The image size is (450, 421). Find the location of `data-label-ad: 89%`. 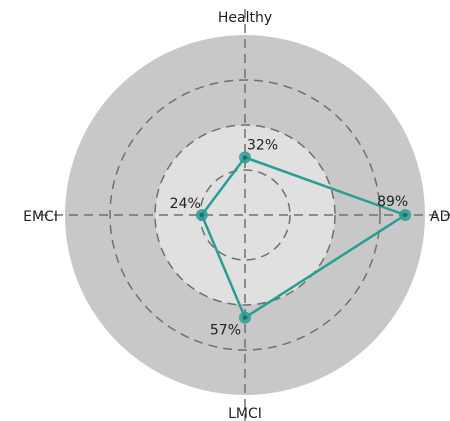

data-label-ad: 89% is located at coordinates (392, 202).